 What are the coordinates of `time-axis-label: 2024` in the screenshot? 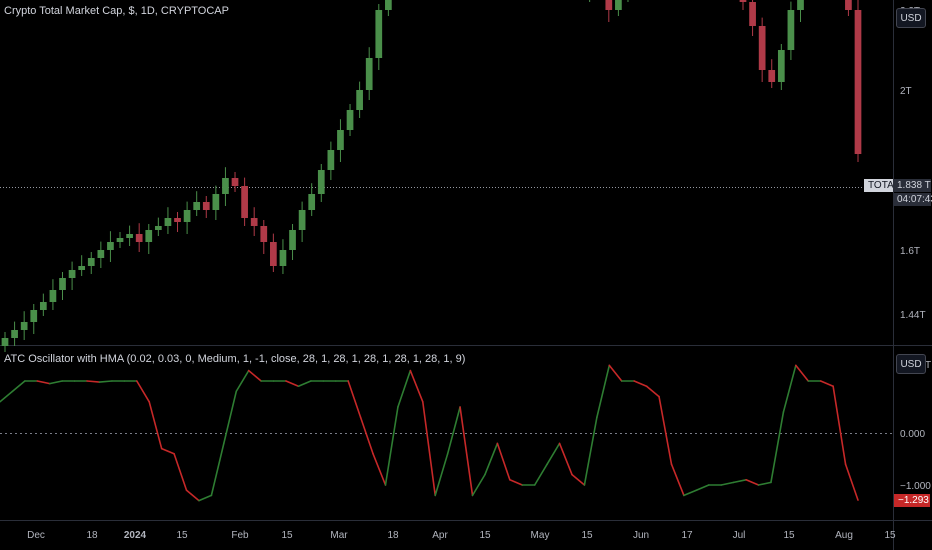 It's located at (135, 535).